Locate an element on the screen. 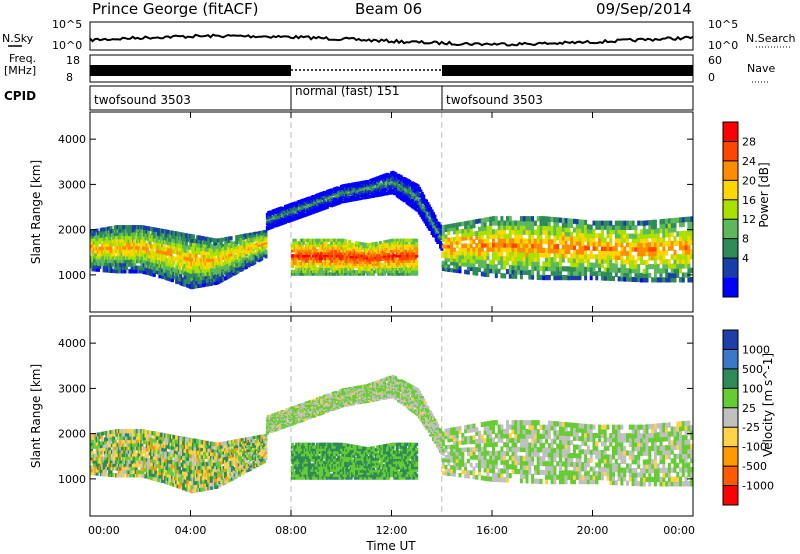 The width and height of the screenshot is (800, 554). colorbar-tick-label: 8 is located at coordinates (745, 239).